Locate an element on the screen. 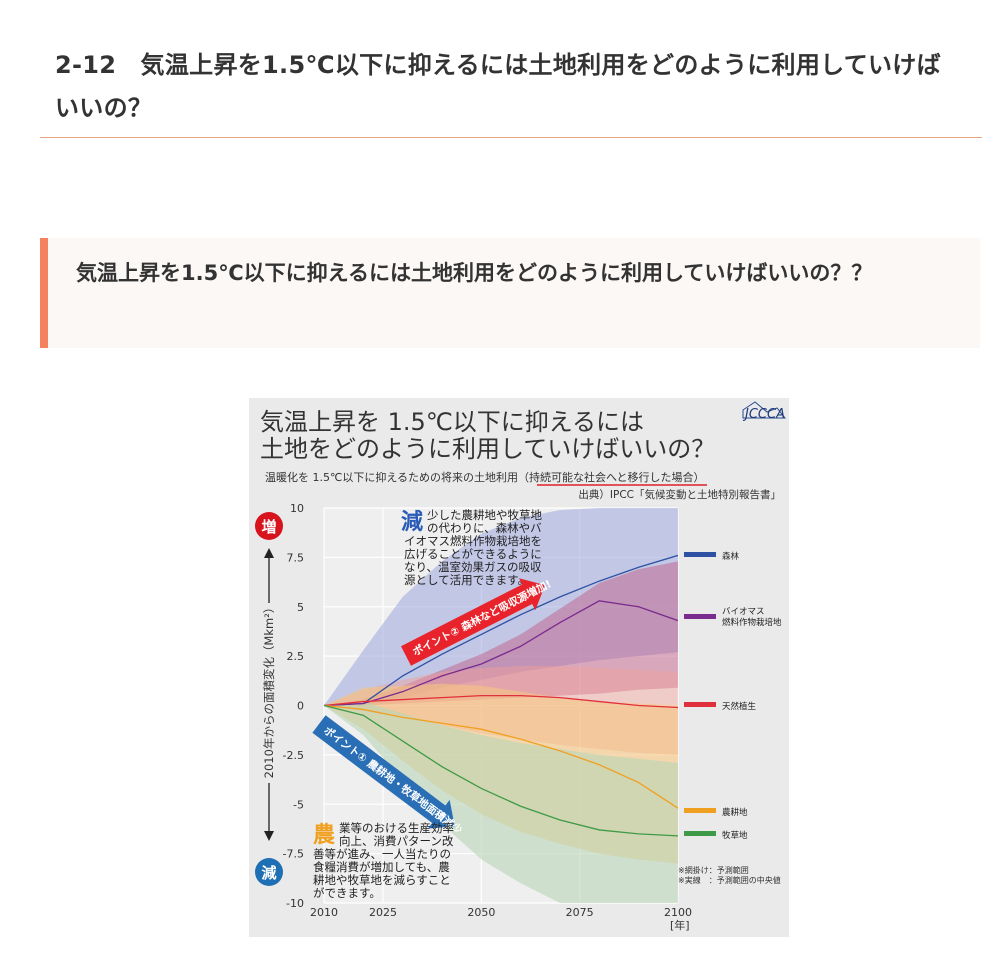 The height and width of the screenshot is (966, 982). y-tick-labels: 10 7.5 5 2.5 0 -2.5 -5 -7.5 -10 is located at coordinates (293, 706).